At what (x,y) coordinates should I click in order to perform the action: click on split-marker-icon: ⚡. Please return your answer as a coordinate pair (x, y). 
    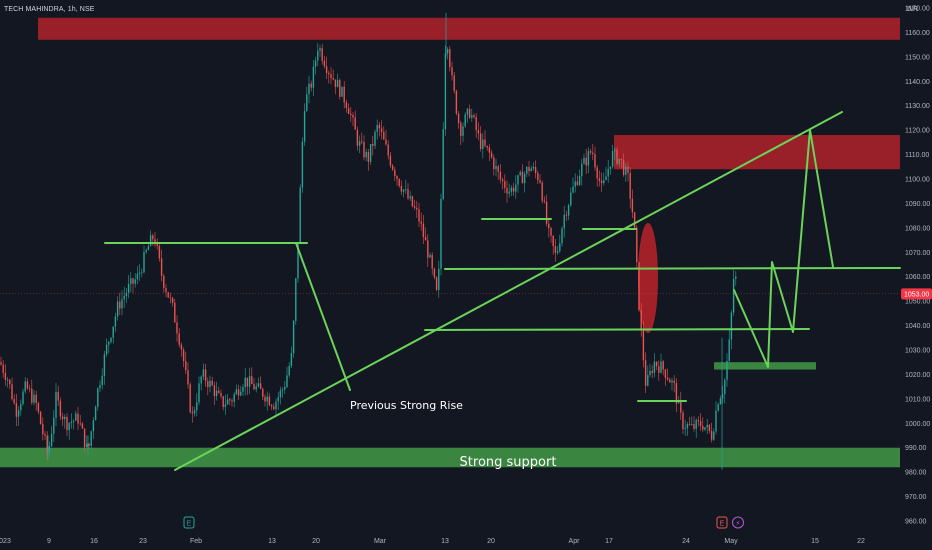
    Looking at the image, I should click on (738, 522).